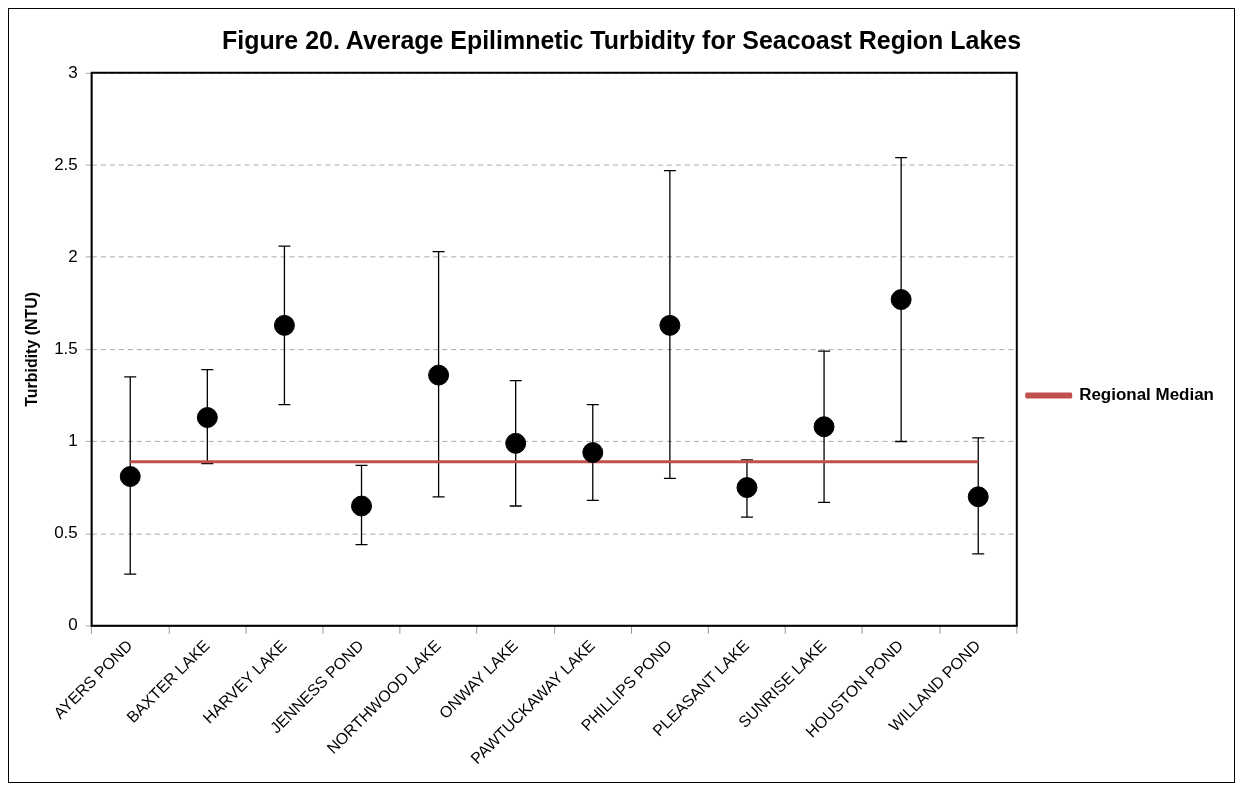  I want to click on y-tick-label: 0.5, so click(66, 533).